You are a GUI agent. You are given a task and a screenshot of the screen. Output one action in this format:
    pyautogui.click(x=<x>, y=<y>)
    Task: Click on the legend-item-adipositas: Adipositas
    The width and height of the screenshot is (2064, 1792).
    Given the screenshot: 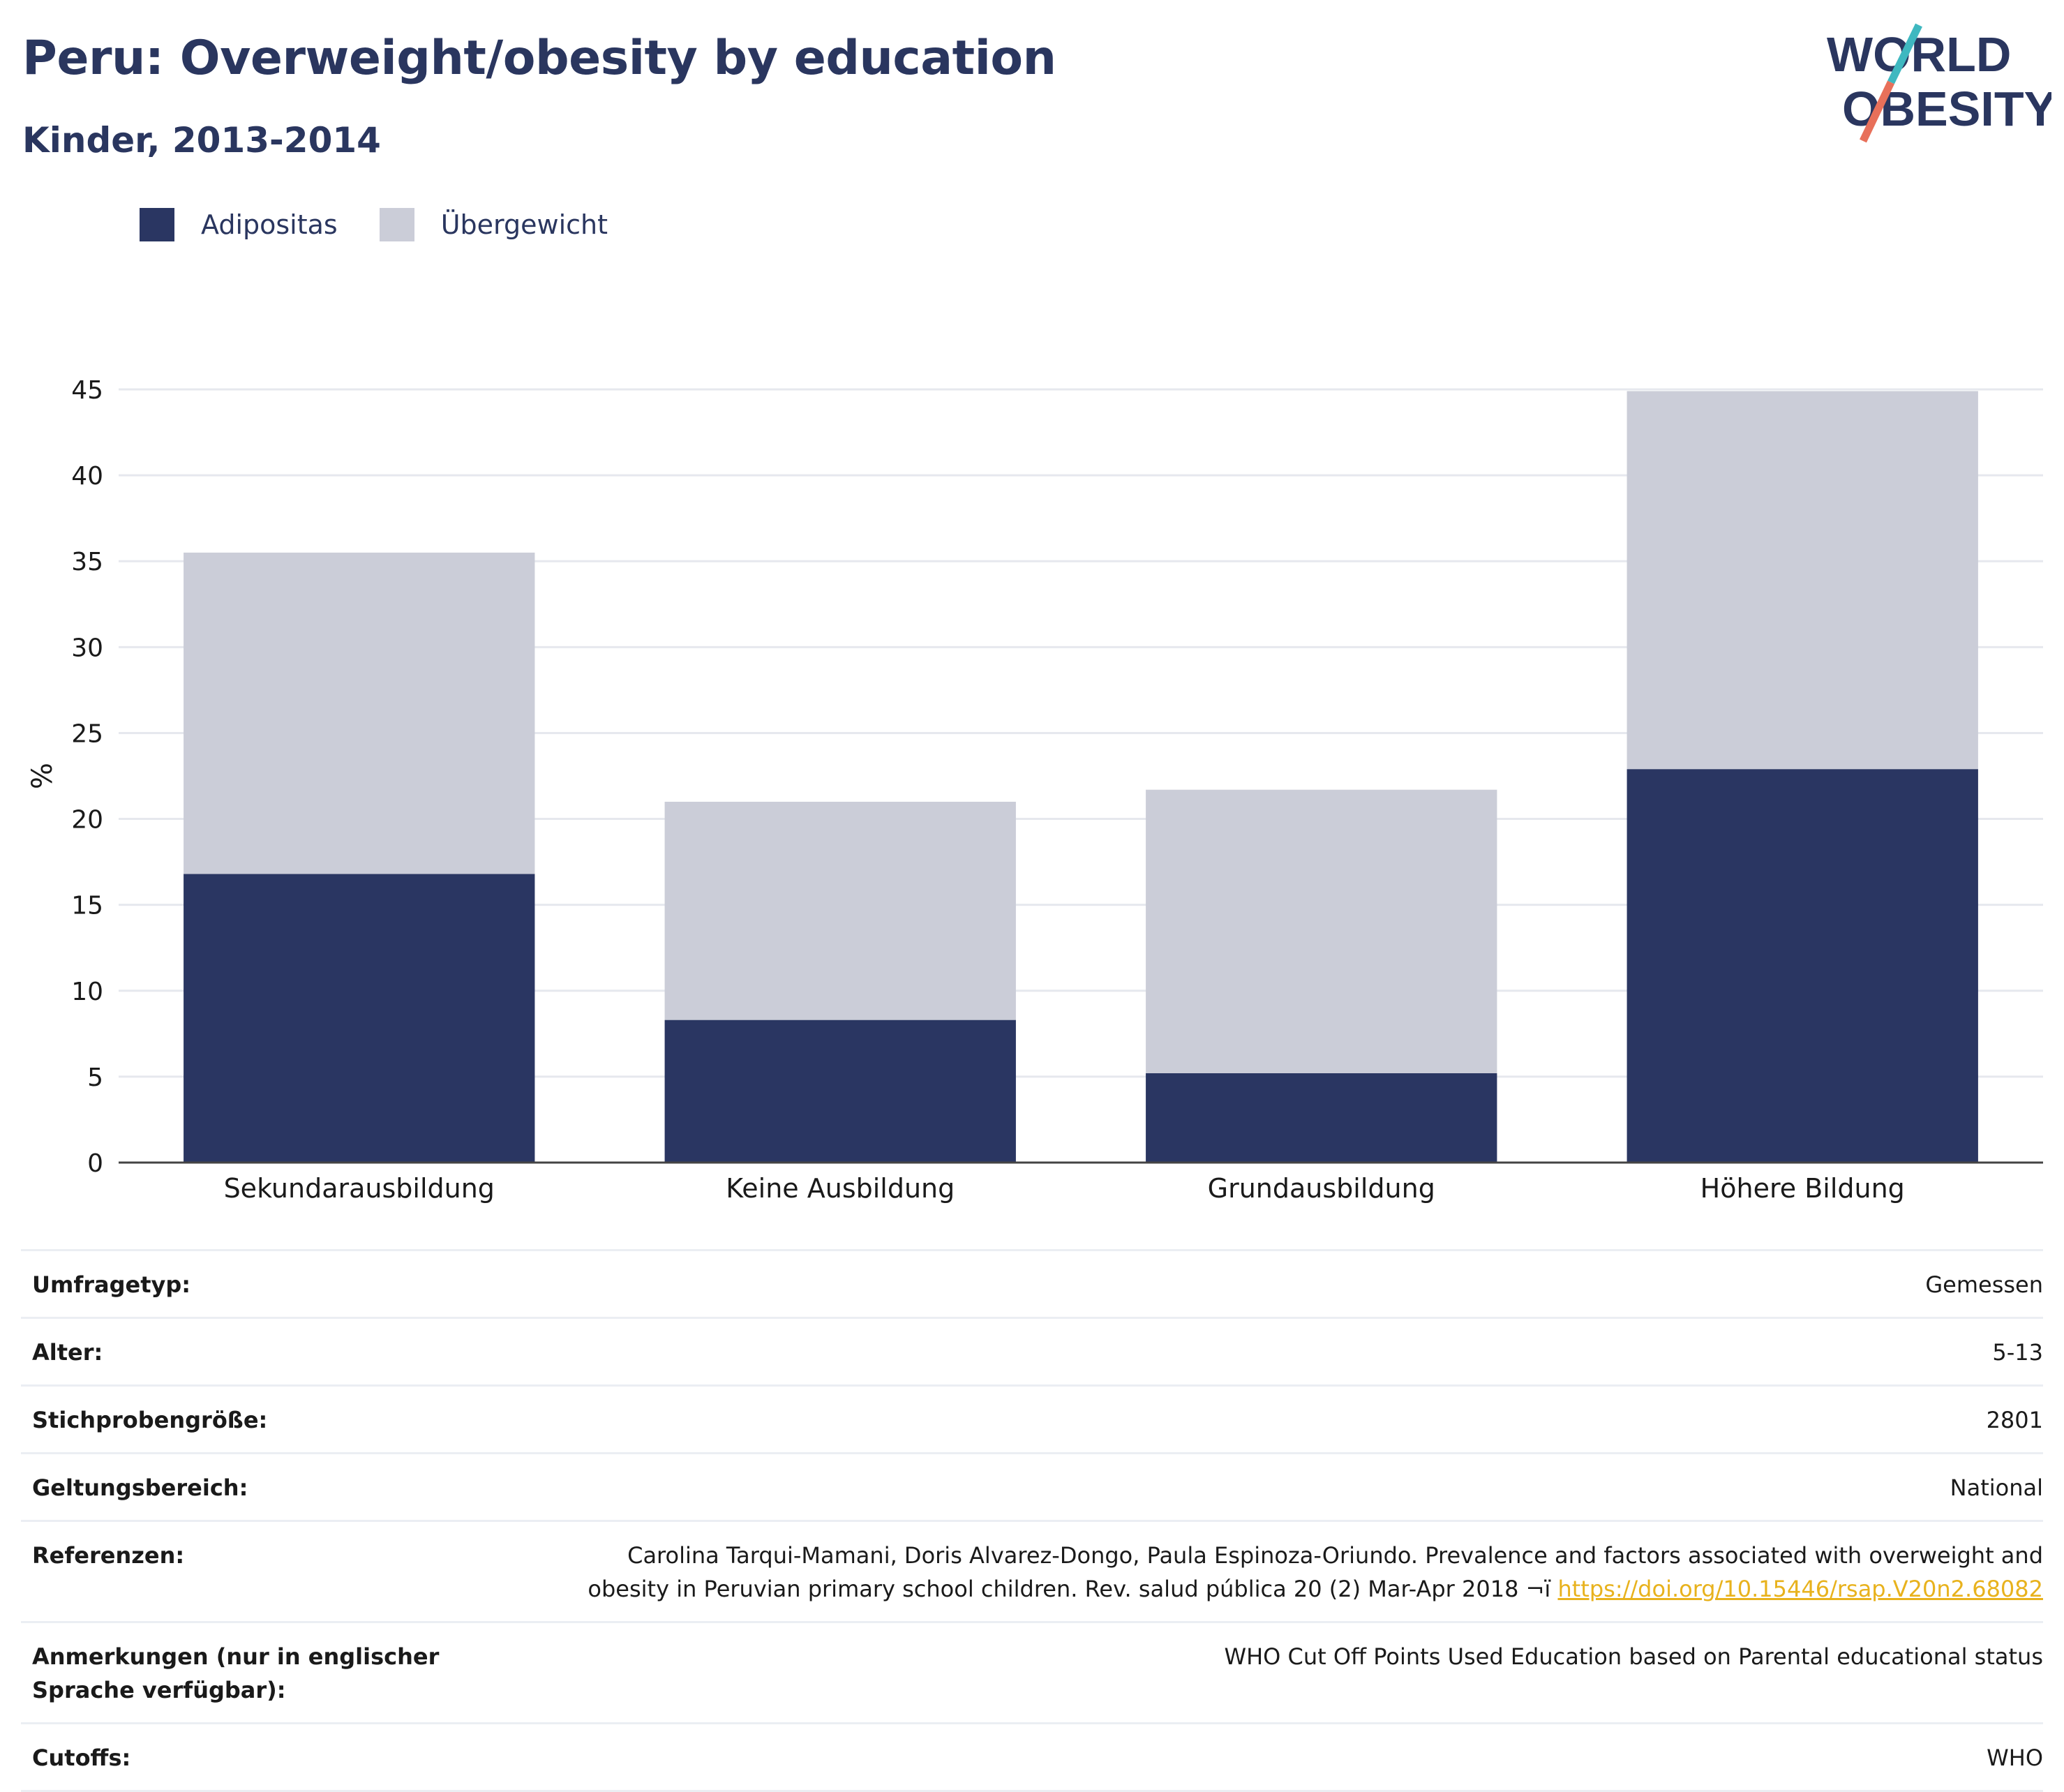 What is the action you would take?
    pyautogui.click(x=239, y=224)
    